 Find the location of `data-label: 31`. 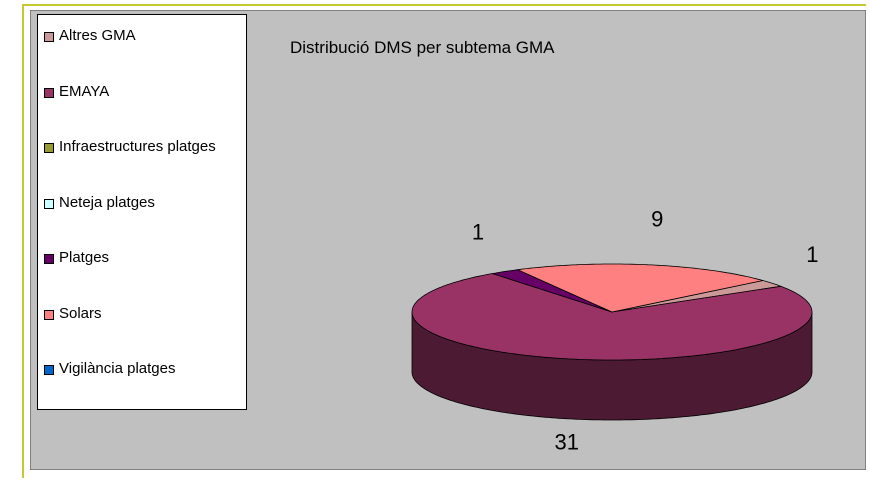

data-label: 31 is located at coordinates (567, 442).